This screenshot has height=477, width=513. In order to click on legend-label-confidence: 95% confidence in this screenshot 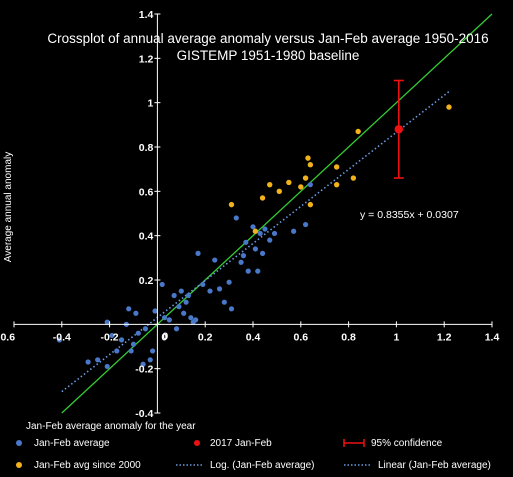, I will do `click(407, 443)`.